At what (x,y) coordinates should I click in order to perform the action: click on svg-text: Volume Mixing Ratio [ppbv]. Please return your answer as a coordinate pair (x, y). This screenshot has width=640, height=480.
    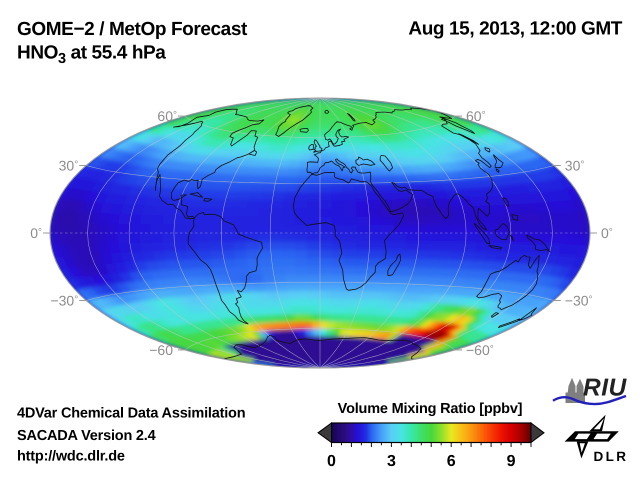
    Looking at the image, I should click on (430, 409).